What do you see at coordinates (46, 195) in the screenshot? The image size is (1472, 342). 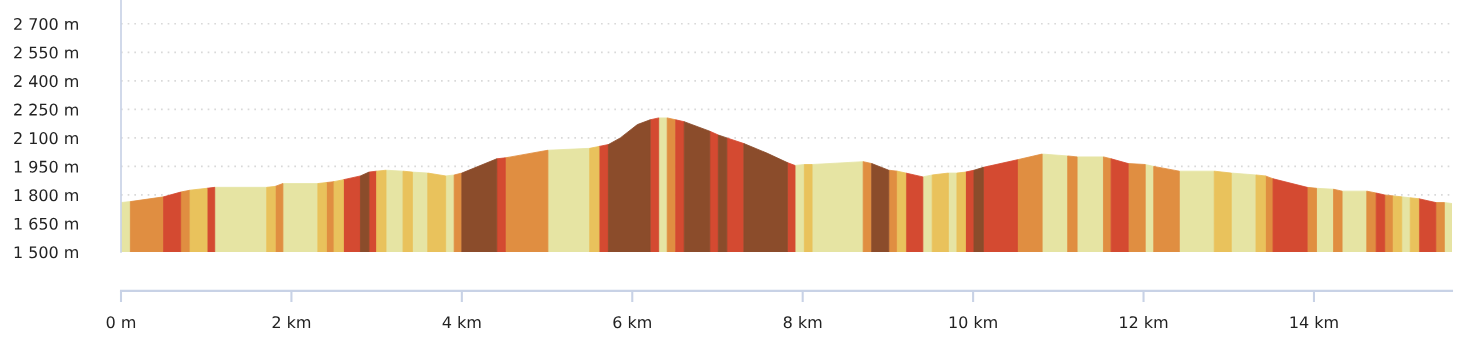 I see `y-tick-label: 1 800 m` at bounding box center [46, 195].